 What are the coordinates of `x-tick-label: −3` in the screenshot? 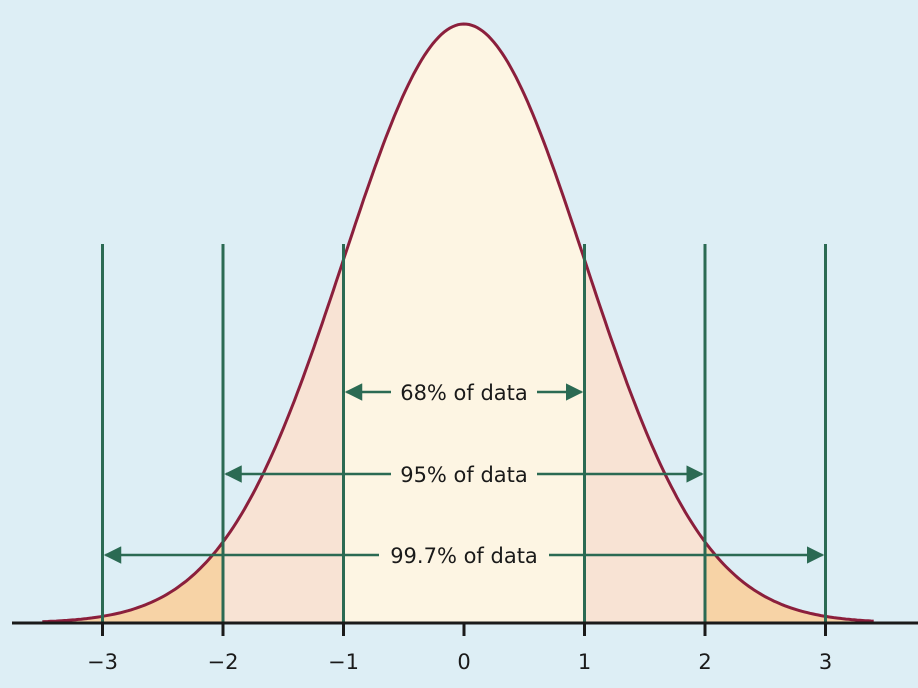 It's located at (102, 662).